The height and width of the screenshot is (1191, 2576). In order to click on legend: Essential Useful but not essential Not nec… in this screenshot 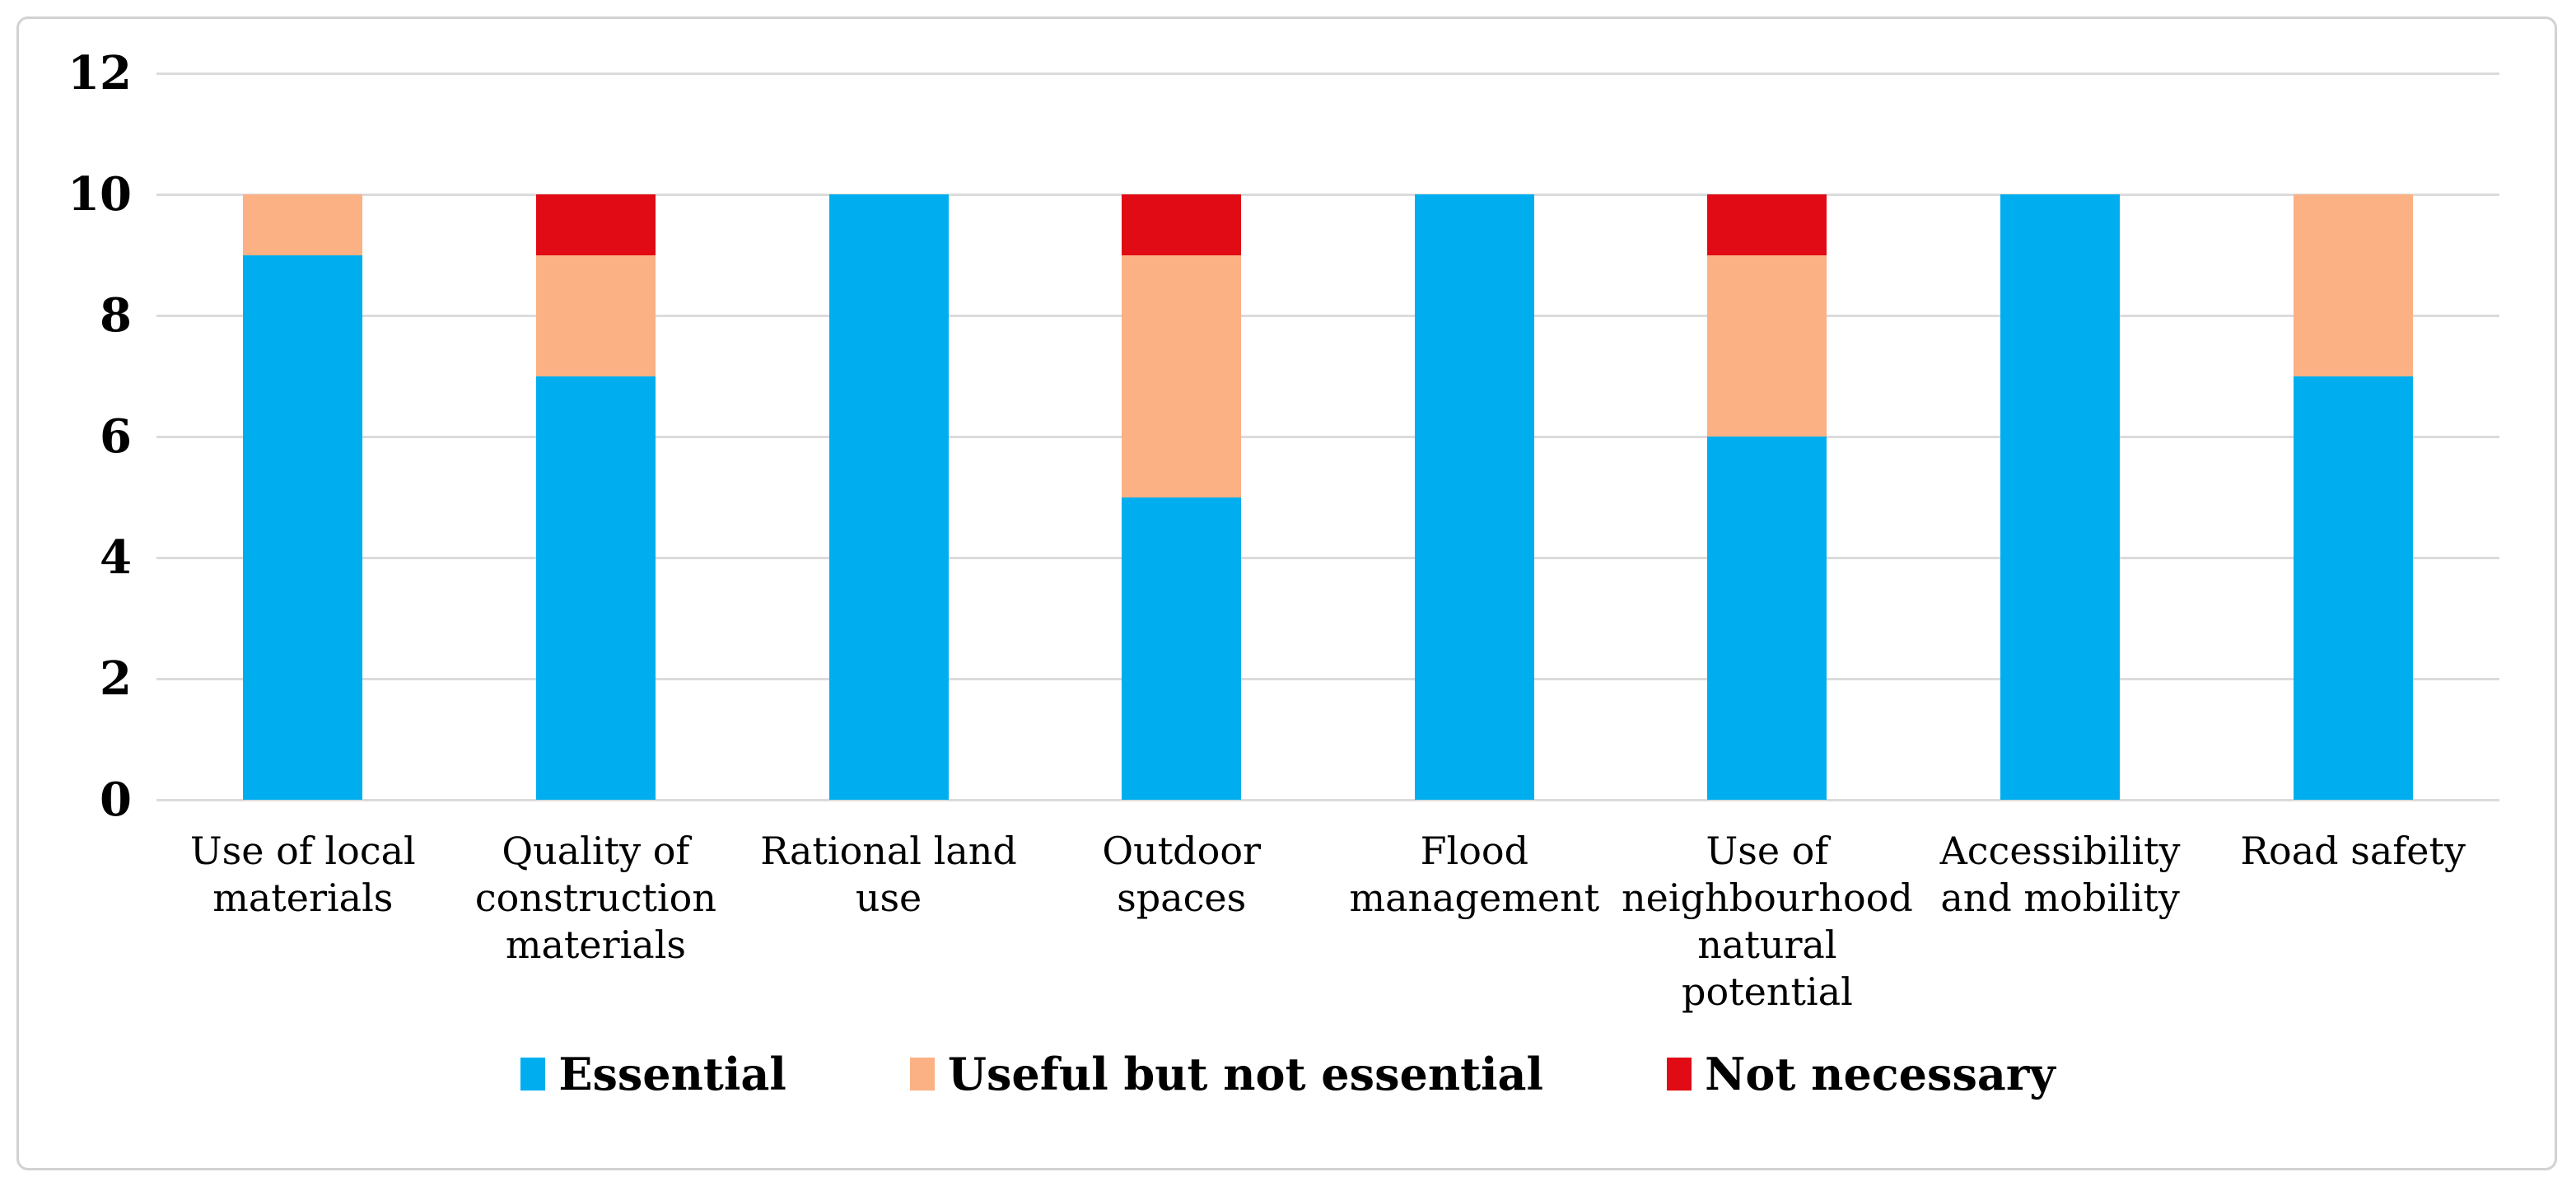, I will do `click(1288, 1074)`.